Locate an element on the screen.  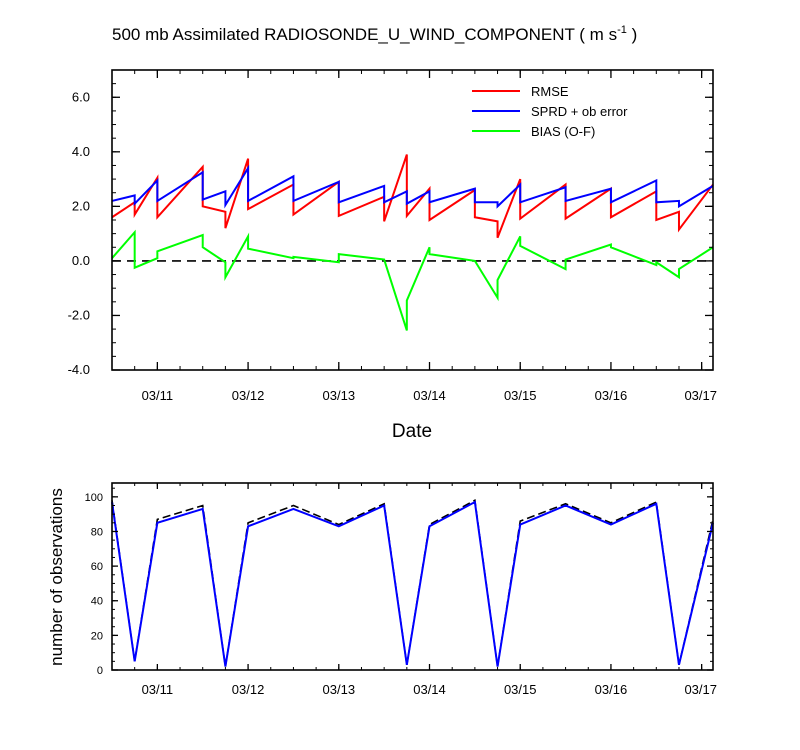
top-y-tick-label: 2.0 is located at coordinates (81, 205).